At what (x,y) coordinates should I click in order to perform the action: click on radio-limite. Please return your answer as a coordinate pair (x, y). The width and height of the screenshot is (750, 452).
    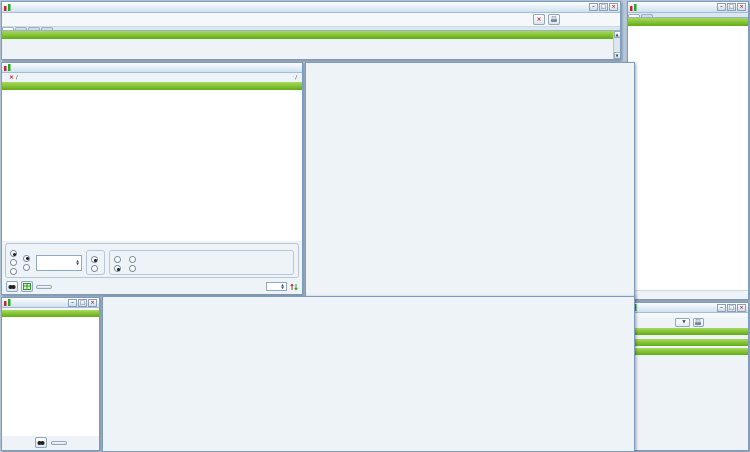
    Looking at the image, I should click on (14, 253).